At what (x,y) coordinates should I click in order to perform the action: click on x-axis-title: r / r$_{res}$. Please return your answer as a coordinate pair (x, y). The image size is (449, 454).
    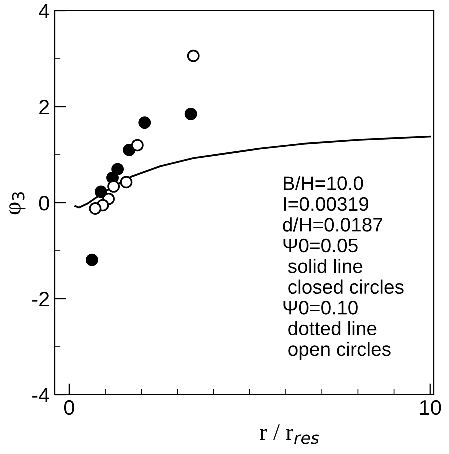
    Looking at the image, I should click on (290, 434).